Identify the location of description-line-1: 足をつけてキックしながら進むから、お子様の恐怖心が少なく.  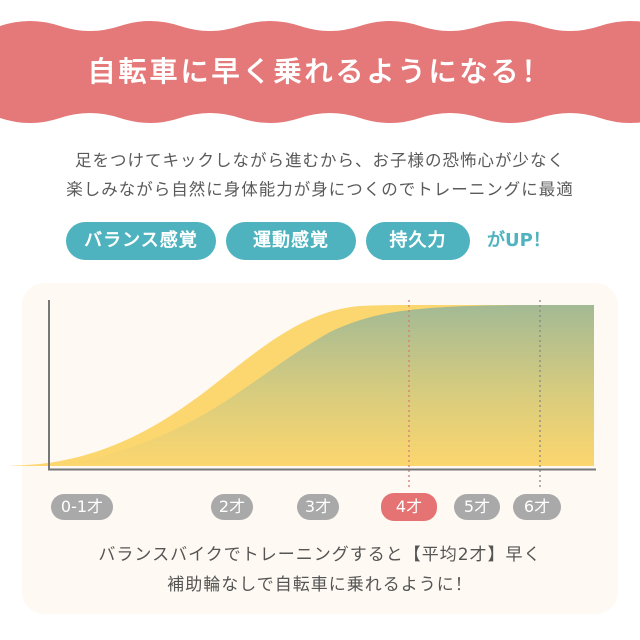
(320, 160).